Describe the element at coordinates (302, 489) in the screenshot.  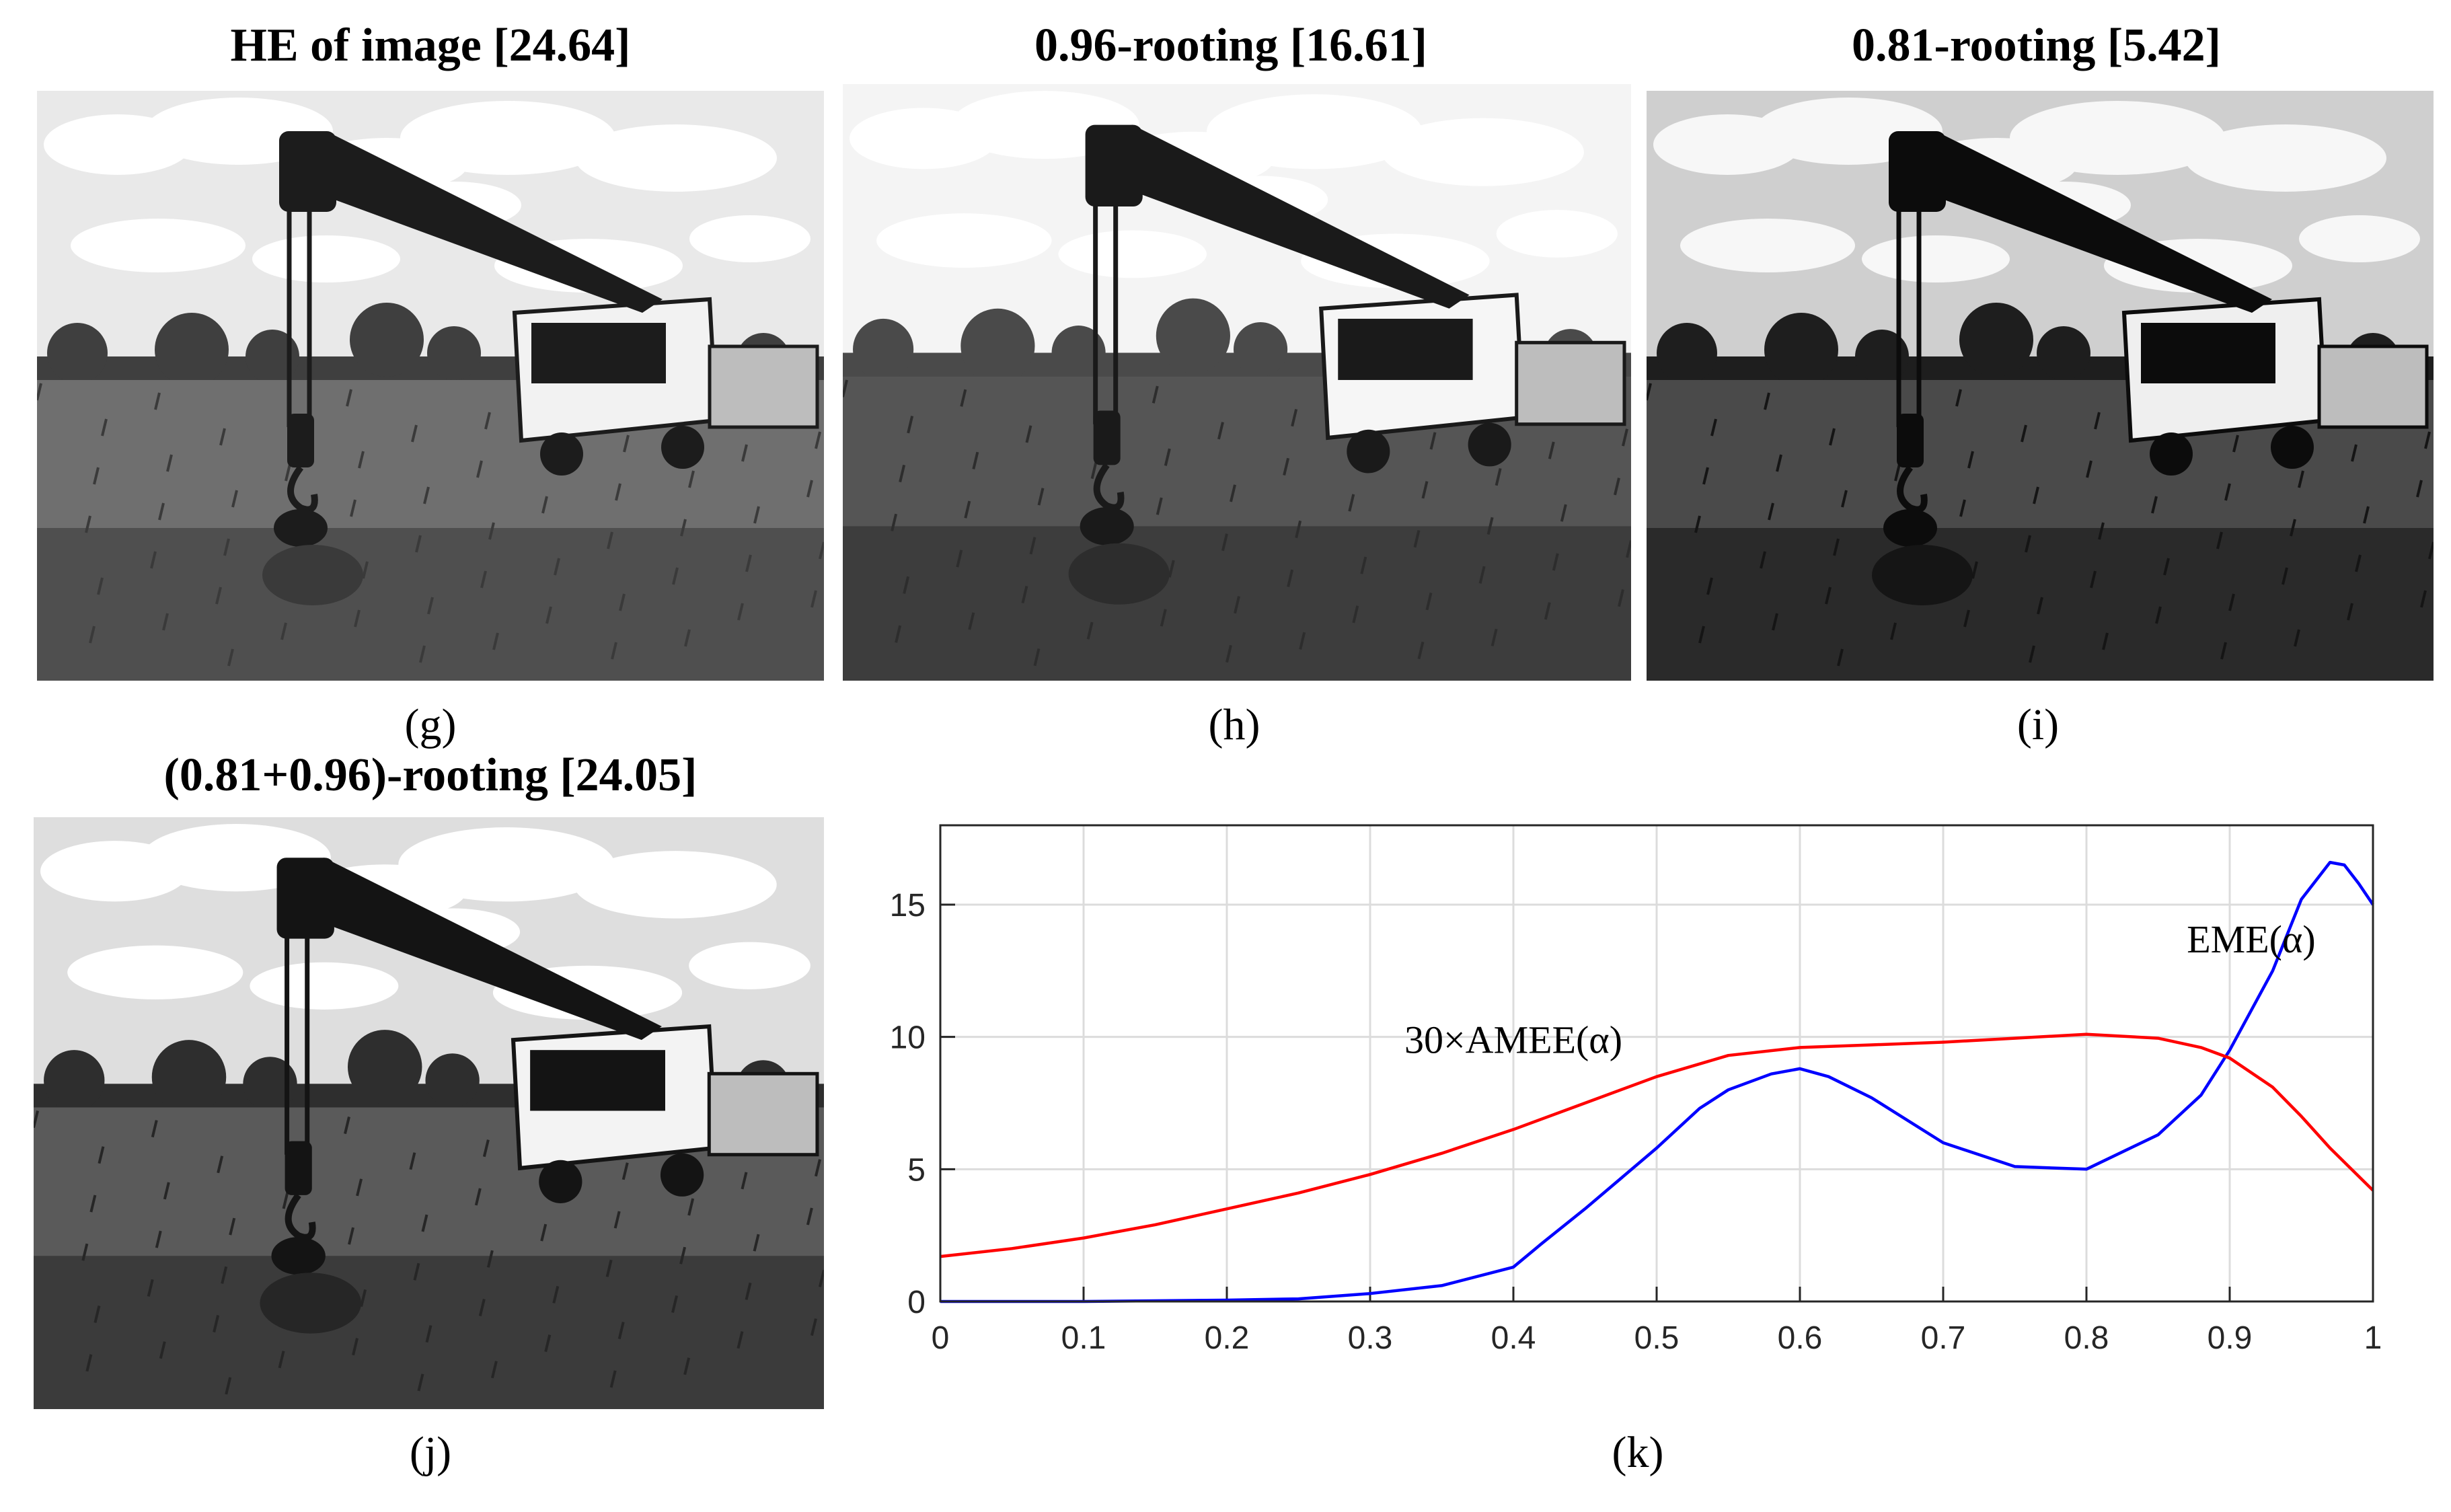
I see `crane-hook` at that location.